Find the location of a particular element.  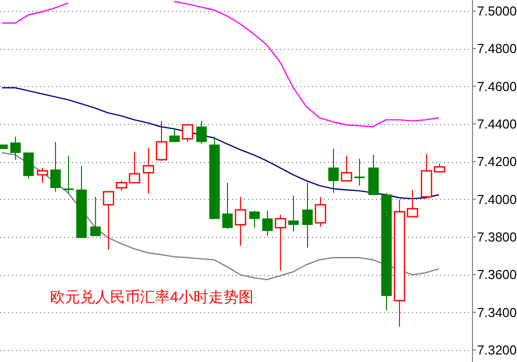

y-tick-label: 7.4400 is located at coordinates (497, 124).